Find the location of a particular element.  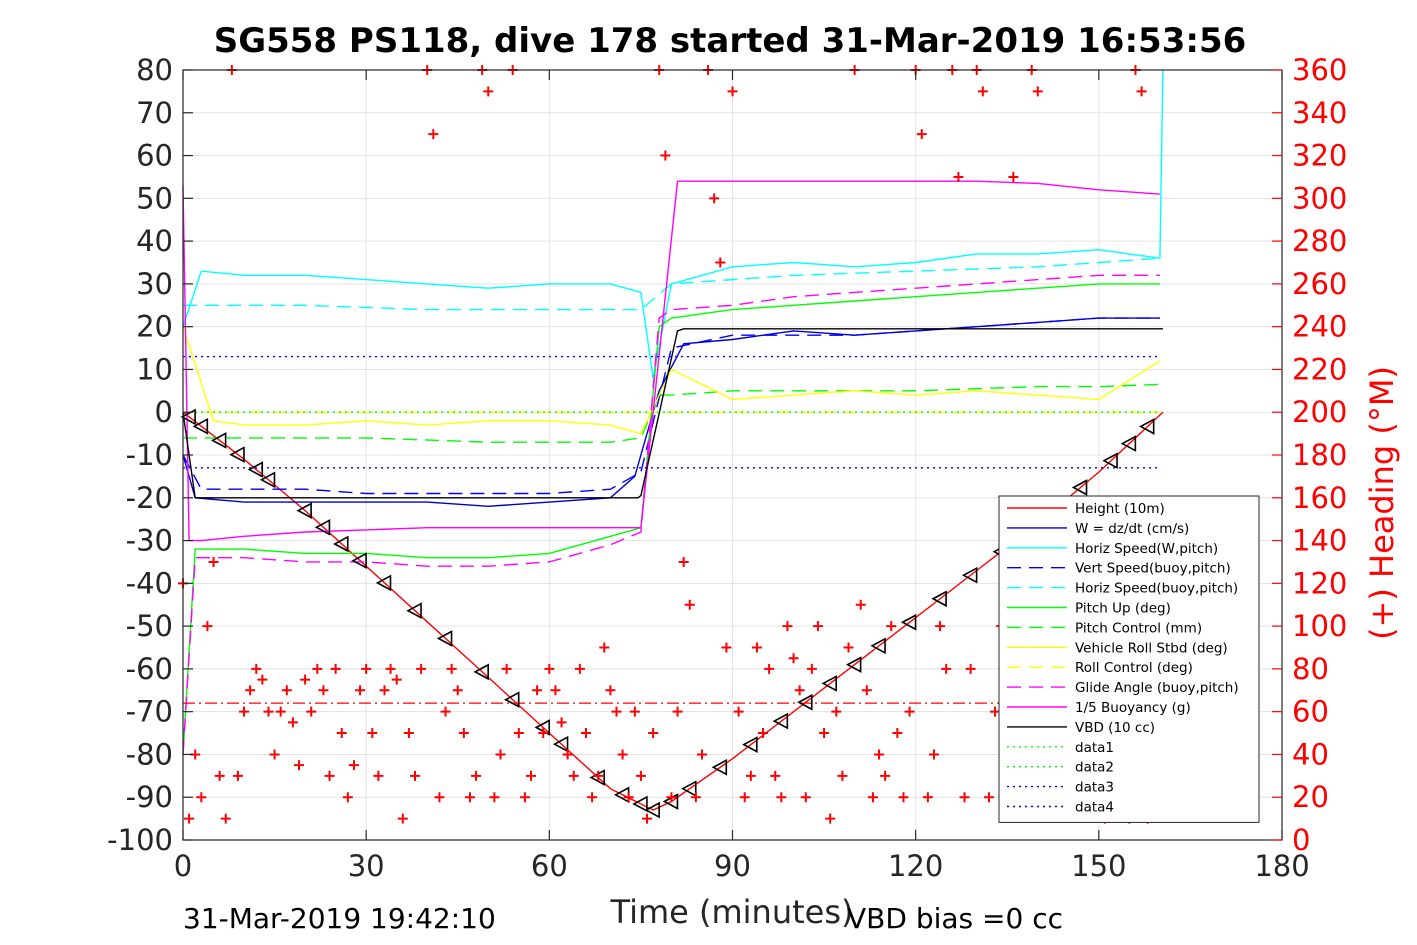

legend-label-2: Horiz Speed(W,pitch) is located at coordinates (1146, 549).